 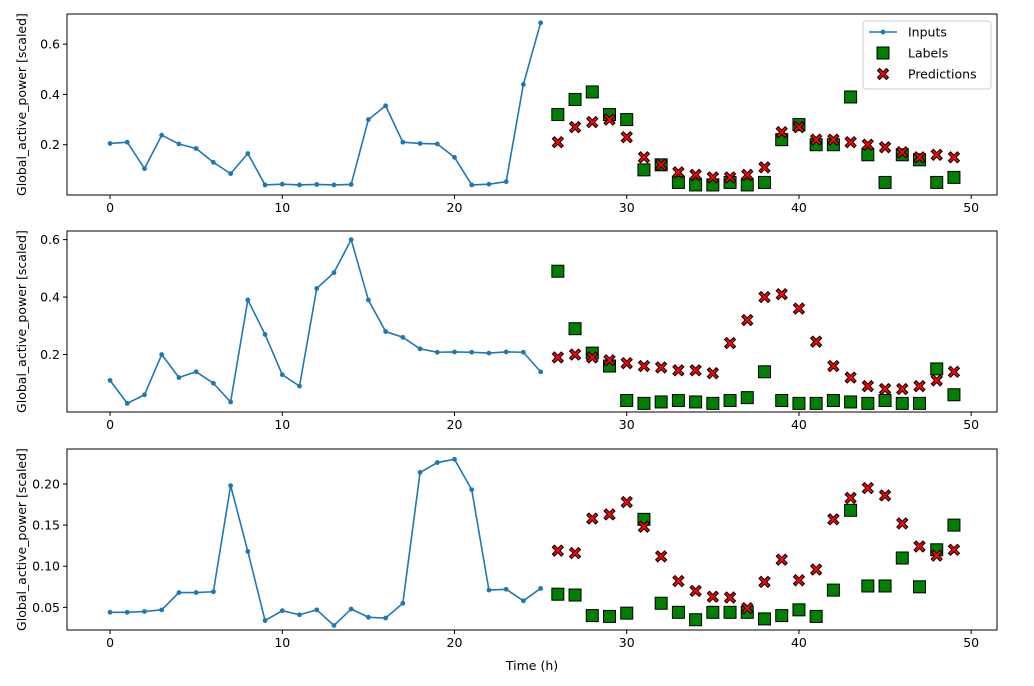 I want to click on y-tick-label: 0.2, so click(x=50, y=144).